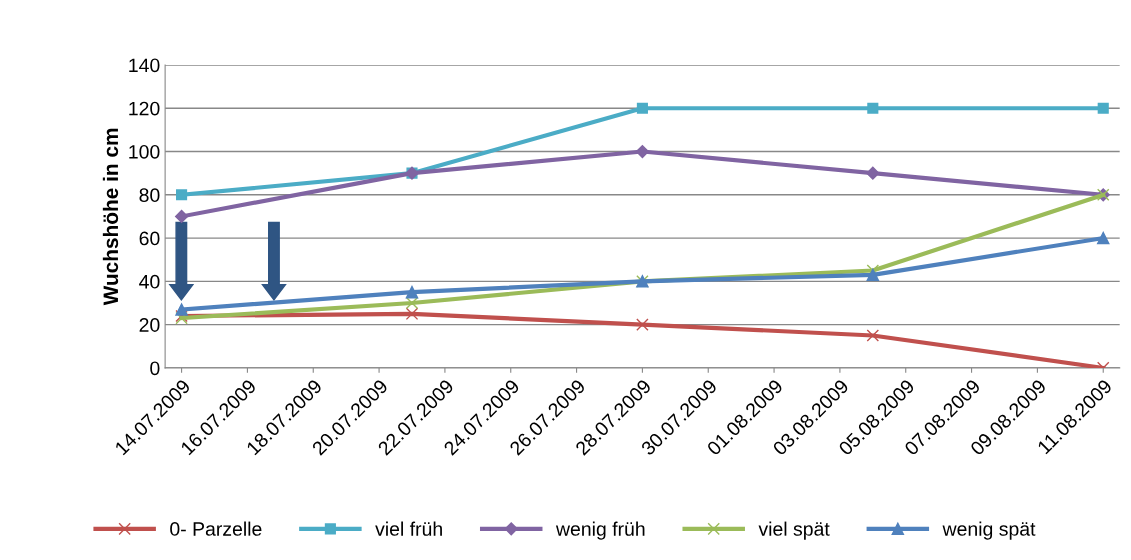 Image resolution: width=1131 pixels, height=560 pixels. Describe the element at coordinates (216, 528) in the screenshot. I see `legend-label: 0- Parzelle` at that location.